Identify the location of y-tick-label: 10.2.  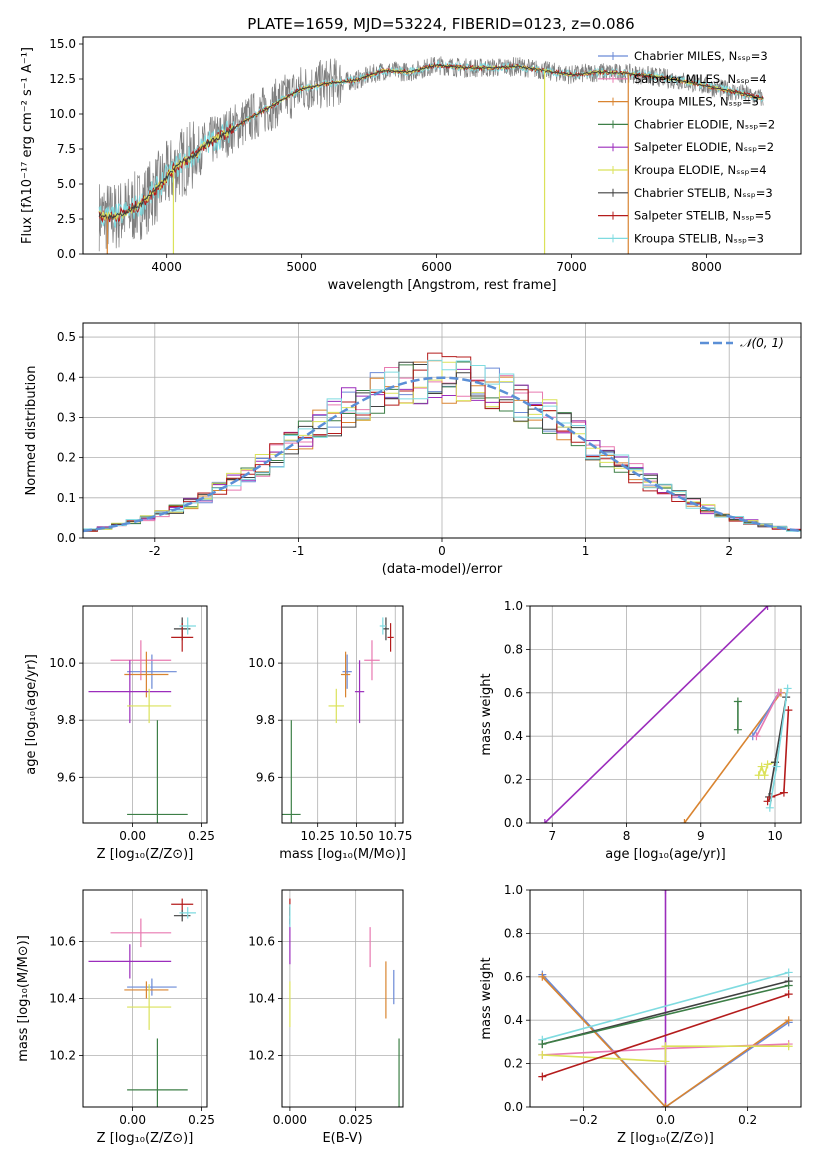
(62, 1056).